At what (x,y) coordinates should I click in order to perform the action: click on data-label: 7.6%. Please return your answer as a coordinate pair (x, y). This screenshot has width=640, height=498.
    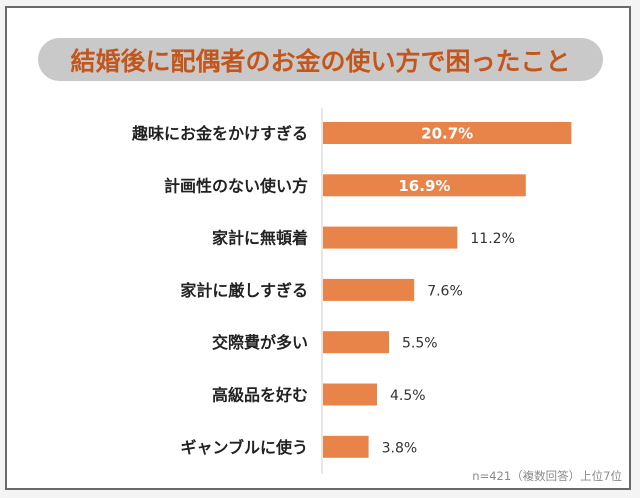
    Looking at the image, I should click on (445, 291).